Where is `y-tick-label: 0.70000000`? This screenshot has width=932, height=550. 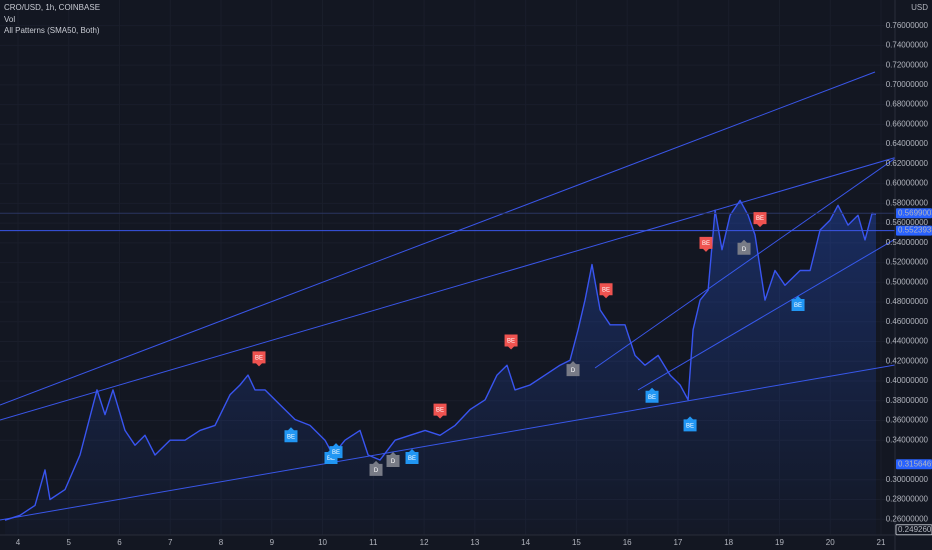 y-tick-label: 0.70000000 is located at coordinates (907, 84).